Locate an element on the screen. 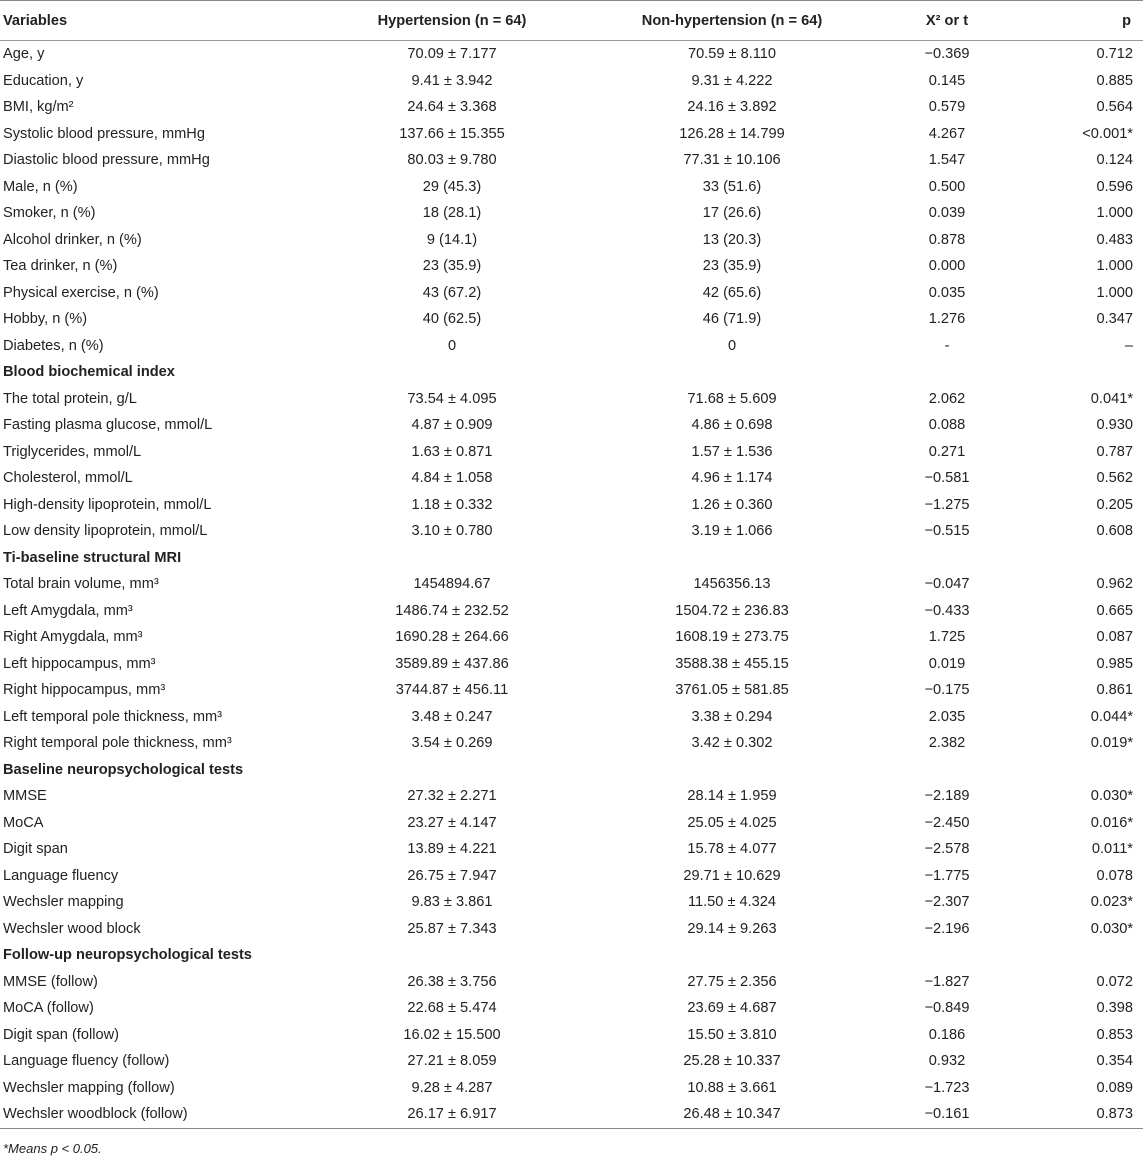 Image resolution: width=1143 pixels, height=1171 pixels. p-value-cell: 0.861 is located at coordinates (1114, 690).